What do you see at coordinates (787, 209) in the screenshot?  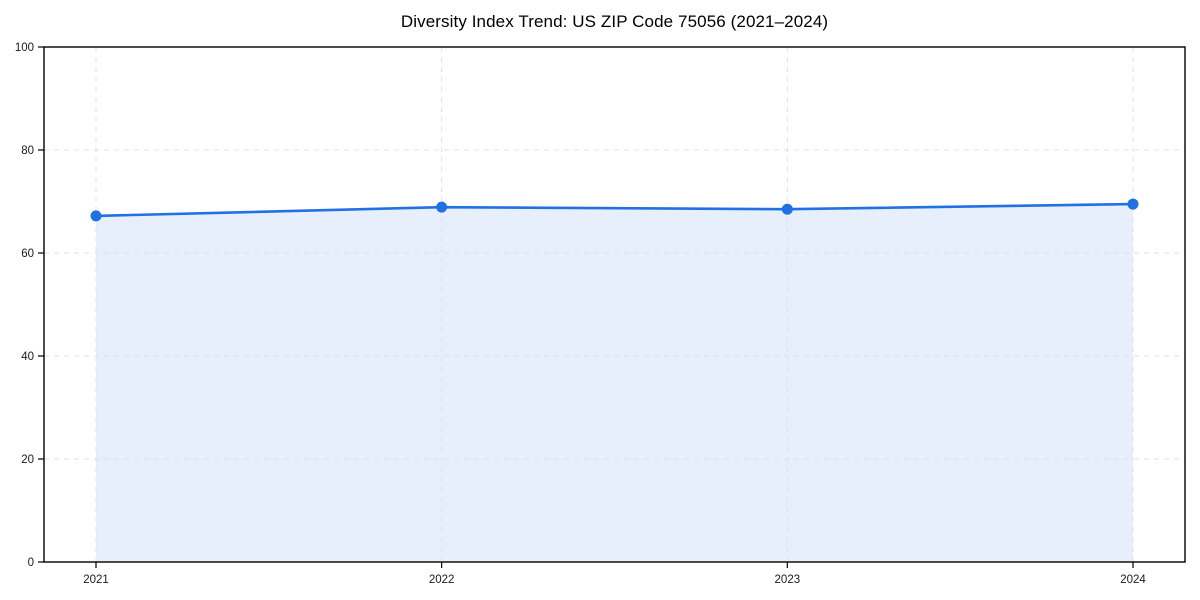 I see `data-point-2023` at bounding box center [787, 209].